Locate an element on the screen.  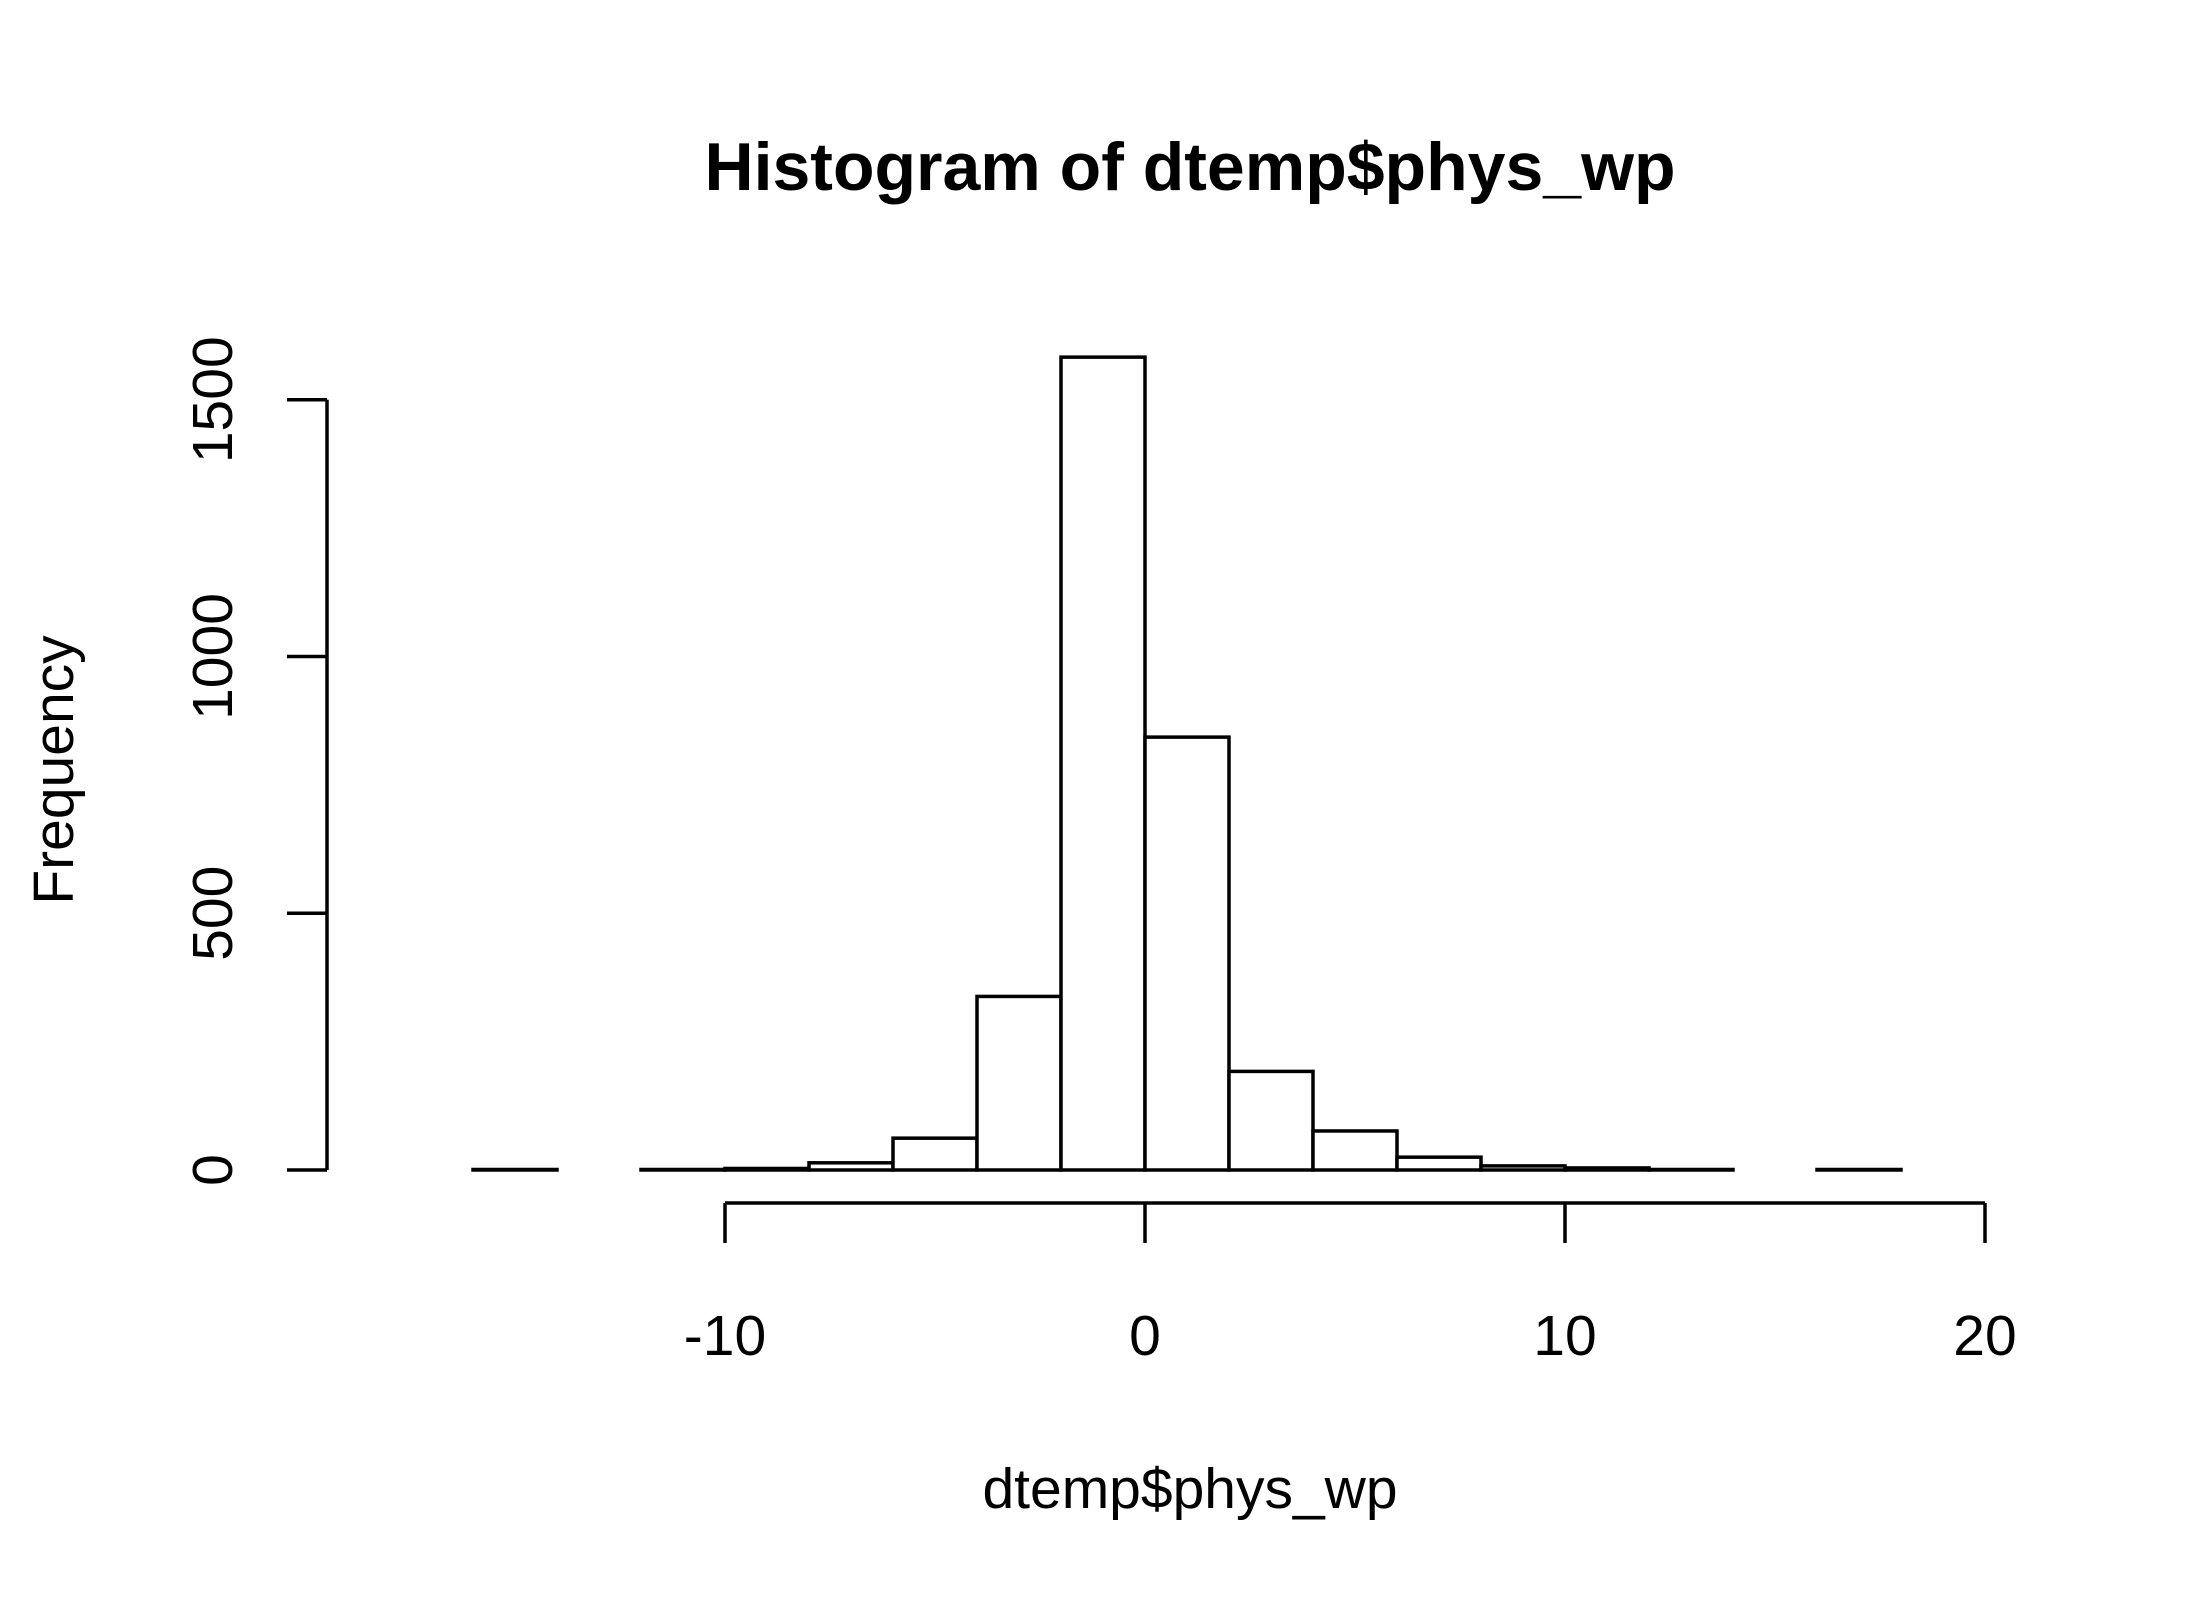
y-tick-label: 1500 is located at coordinates (213, 399).